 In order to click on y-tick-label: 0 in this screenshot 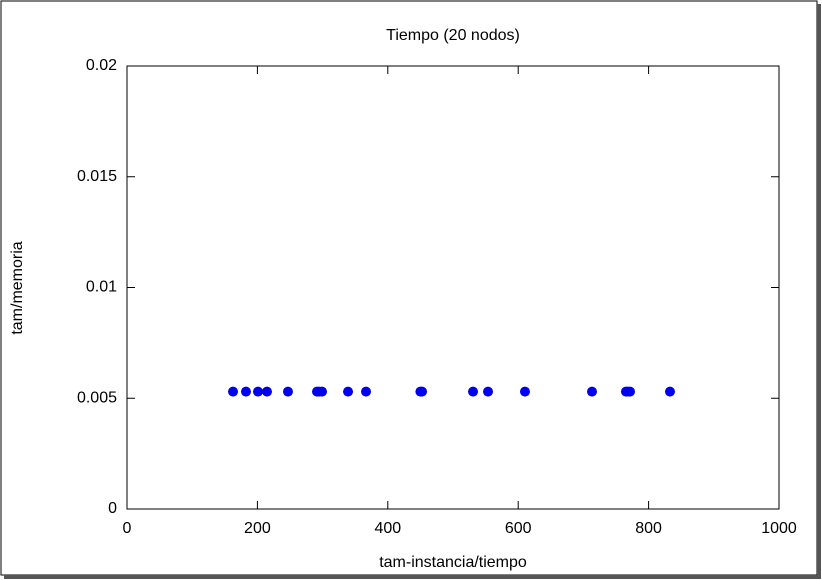, I will do `click(112, 508)`.